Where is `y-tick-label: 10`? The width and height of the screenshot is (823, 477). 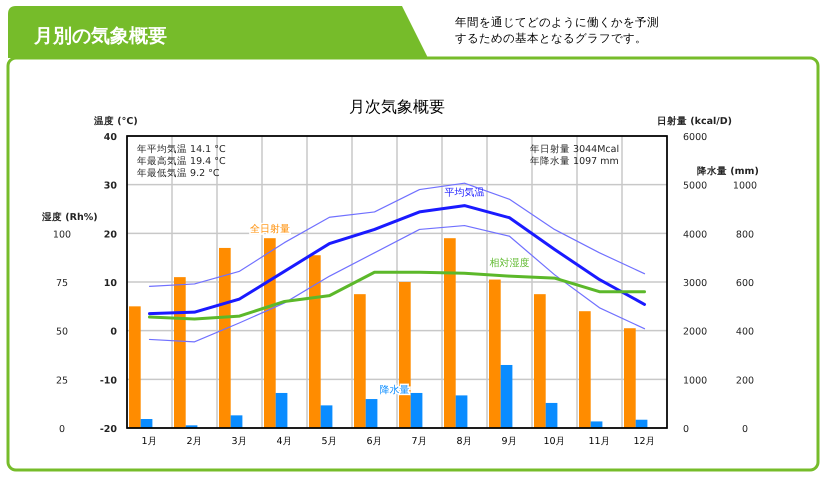 y-tick-label: 10 is located at coordinates (111, 283).